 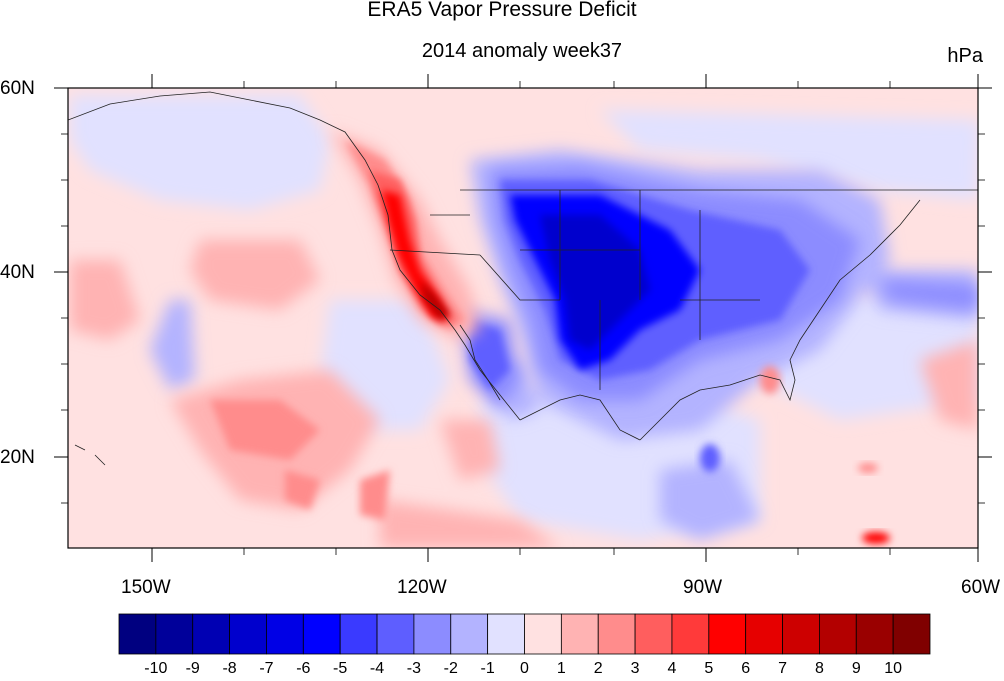 I want to click on colorbar-tick-label: 9, so click(x=856, y=668).